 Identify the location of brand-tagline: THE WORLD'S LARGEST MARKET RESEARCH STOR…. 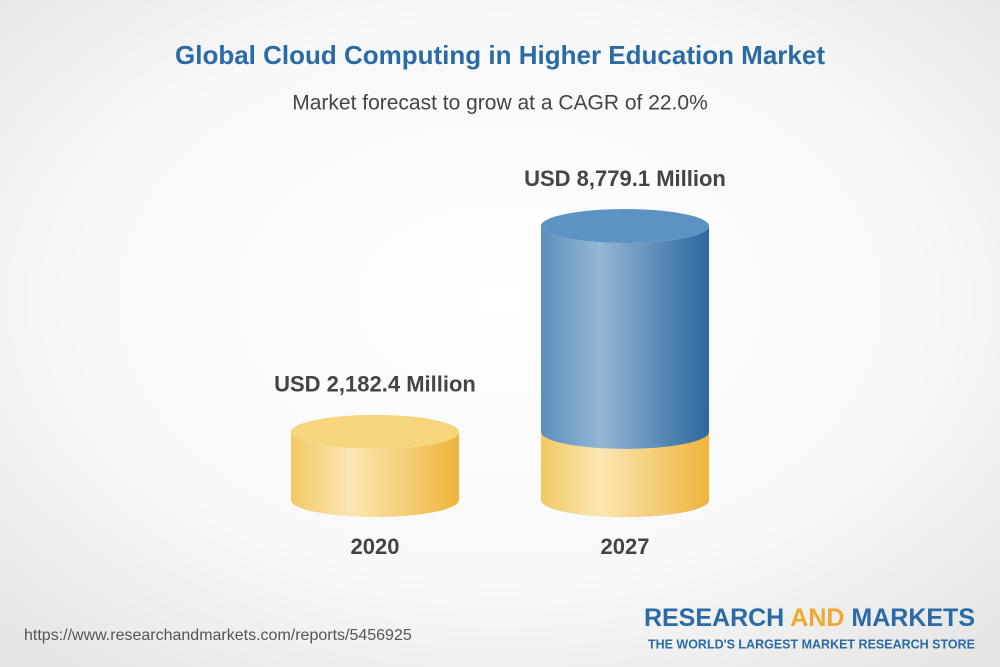
(811, 644).